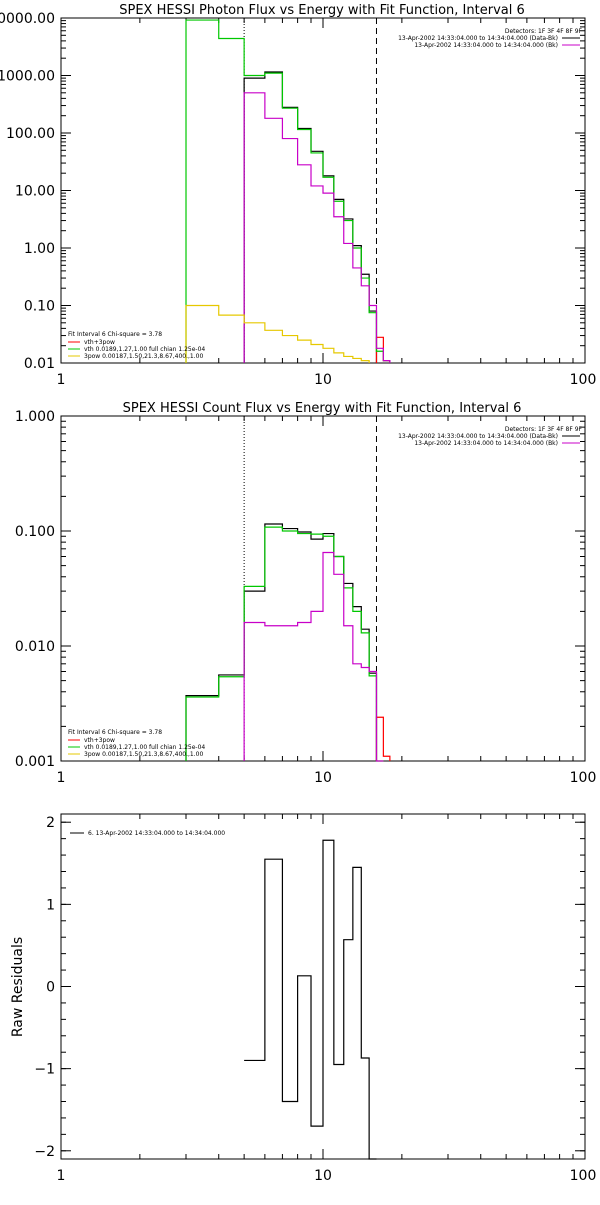  What do you see at coordinates (35, 762) in the screenshot?
I see `y-tick-label: 0.001` at bounding box center [35, 762].